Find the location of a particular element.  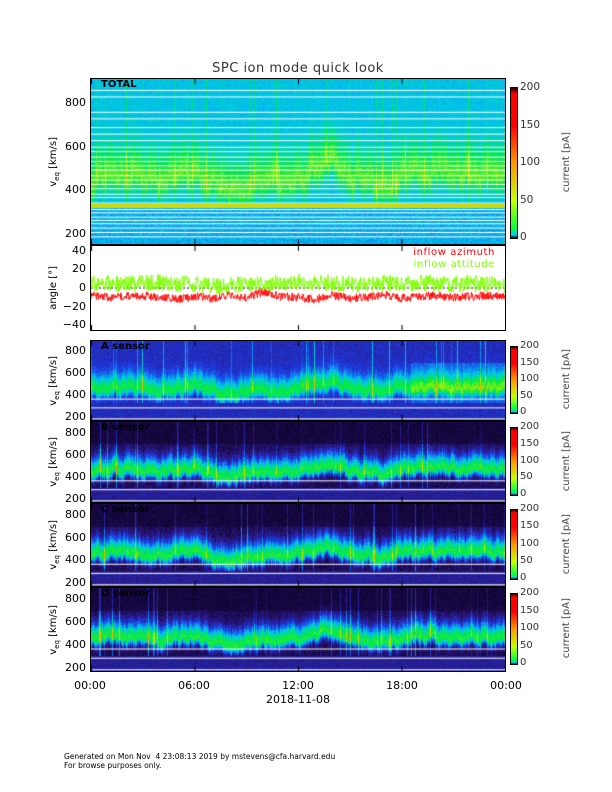

x-tick-label: 18:00 is located at coordinates (402, 685).